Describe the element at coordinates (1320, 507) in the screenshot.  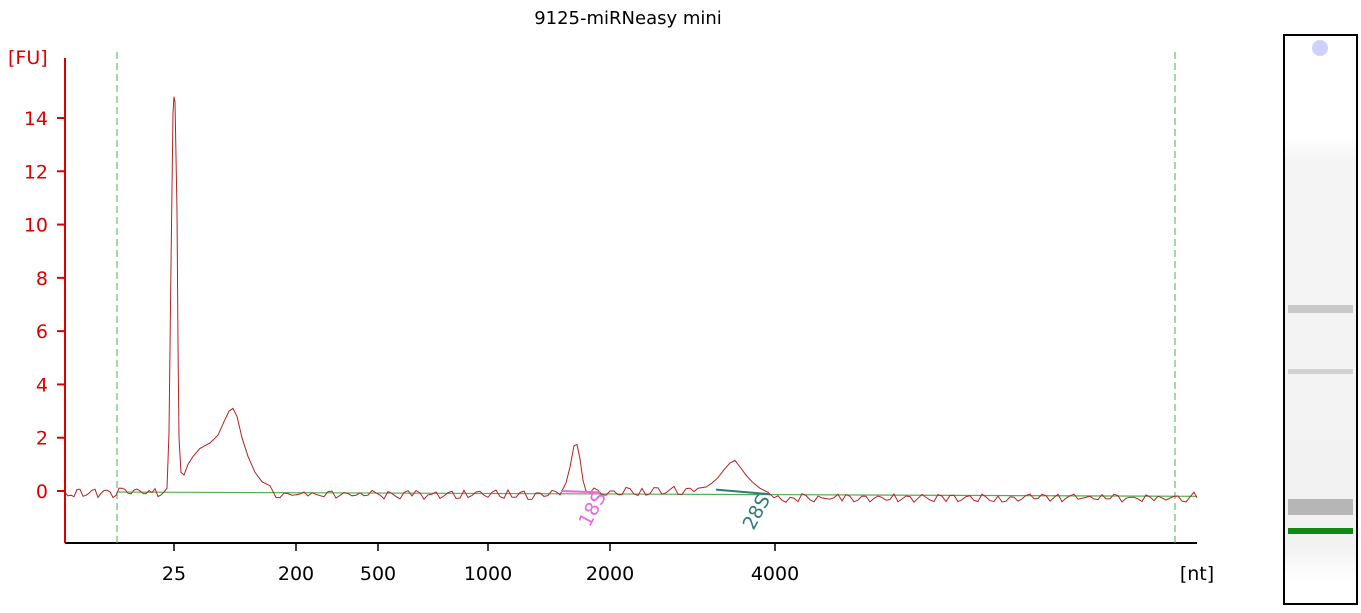
I see `gel-band-lower` at that location.